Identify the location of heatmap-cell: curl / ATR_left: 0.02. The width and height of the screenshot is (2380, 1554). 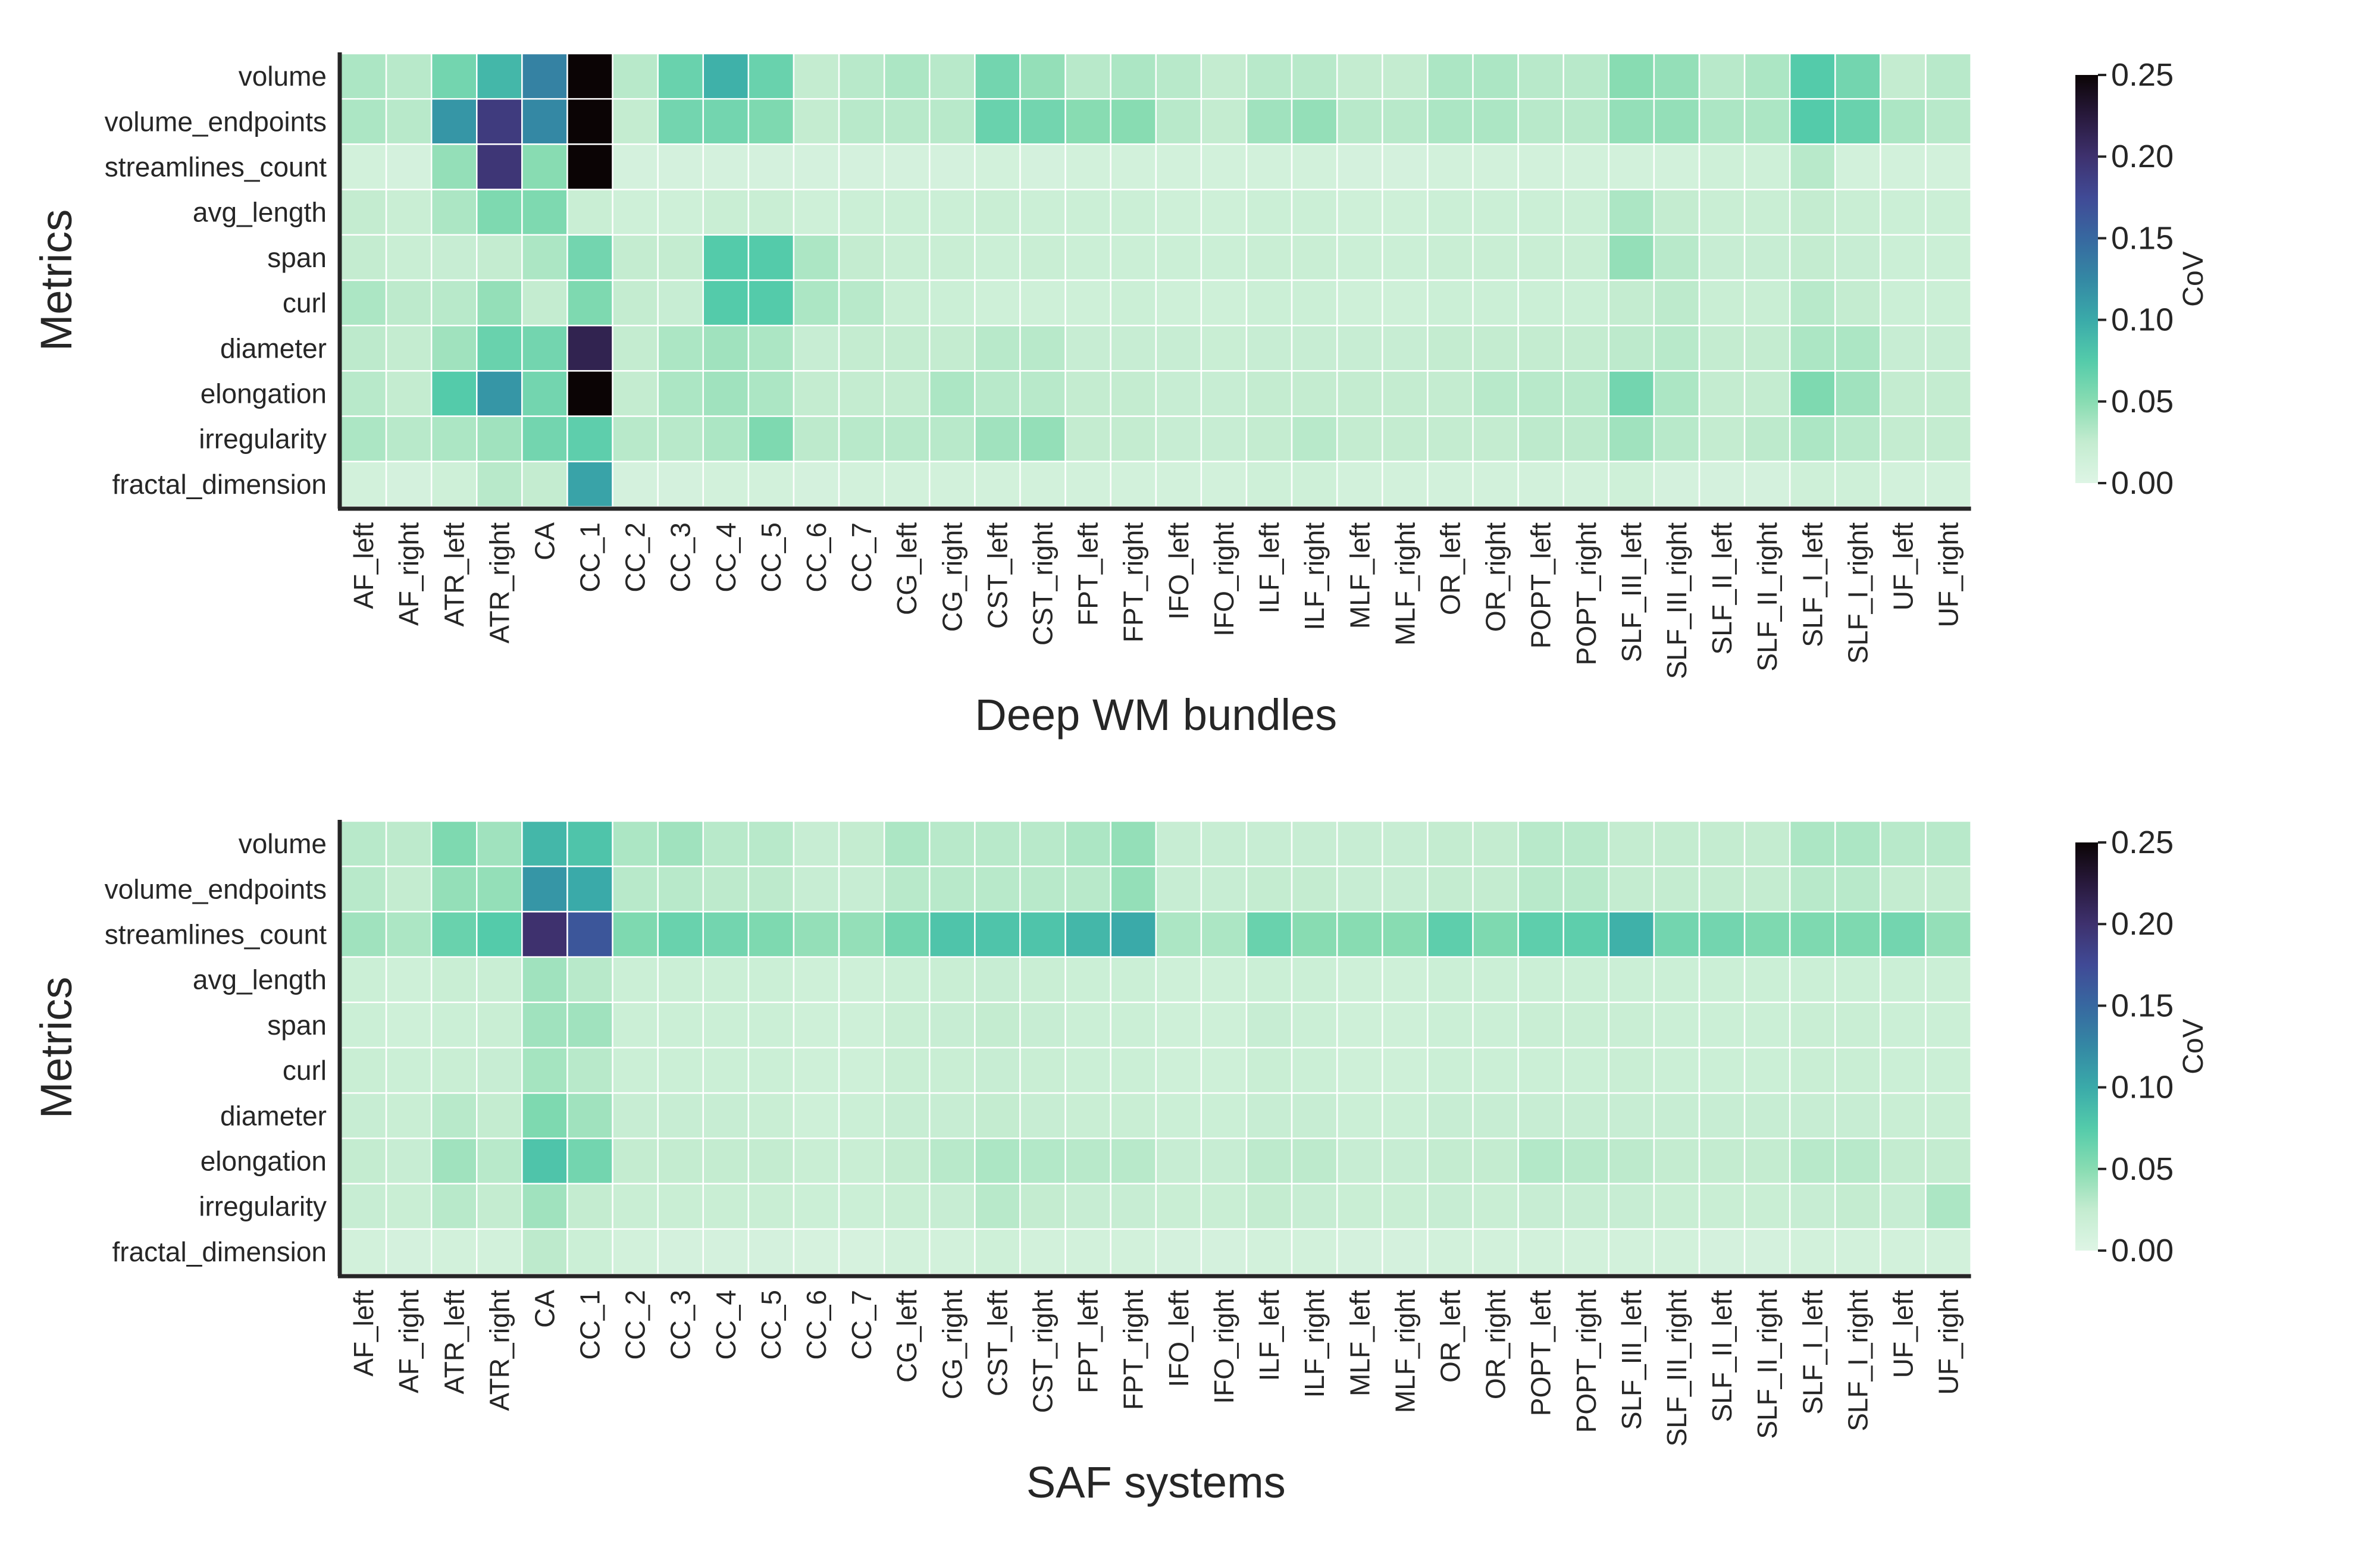
(454, 1070).